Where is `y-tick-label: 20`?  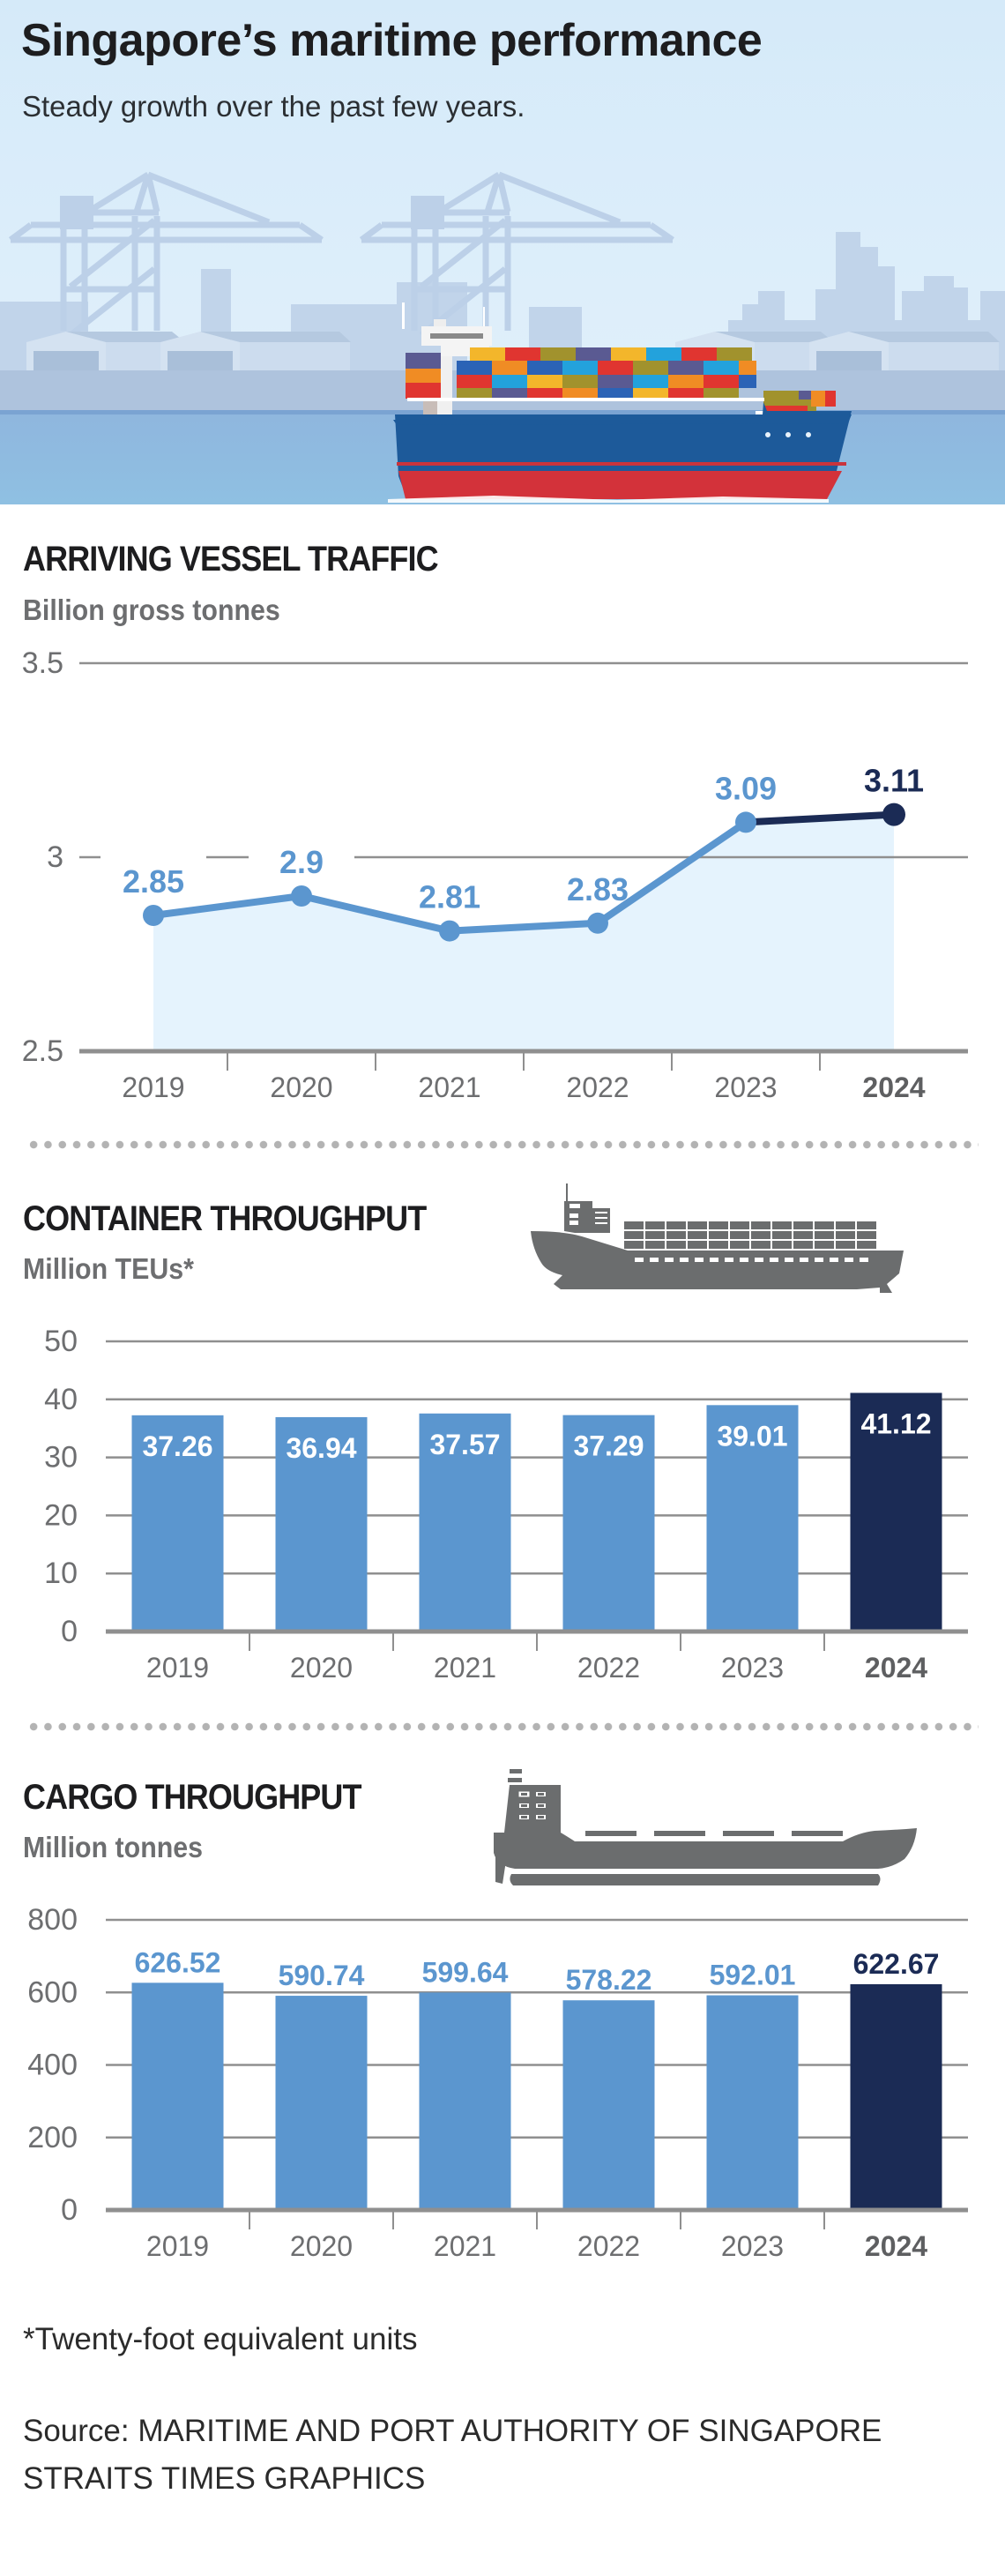 y-tick-label: 20 is located at coordinates (61, 1515).